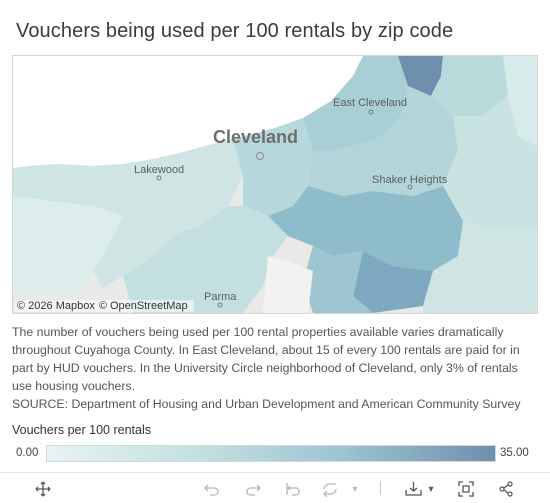 The image size is (550, 503). I want to click on zip-region-downtown, so click(263, 167).